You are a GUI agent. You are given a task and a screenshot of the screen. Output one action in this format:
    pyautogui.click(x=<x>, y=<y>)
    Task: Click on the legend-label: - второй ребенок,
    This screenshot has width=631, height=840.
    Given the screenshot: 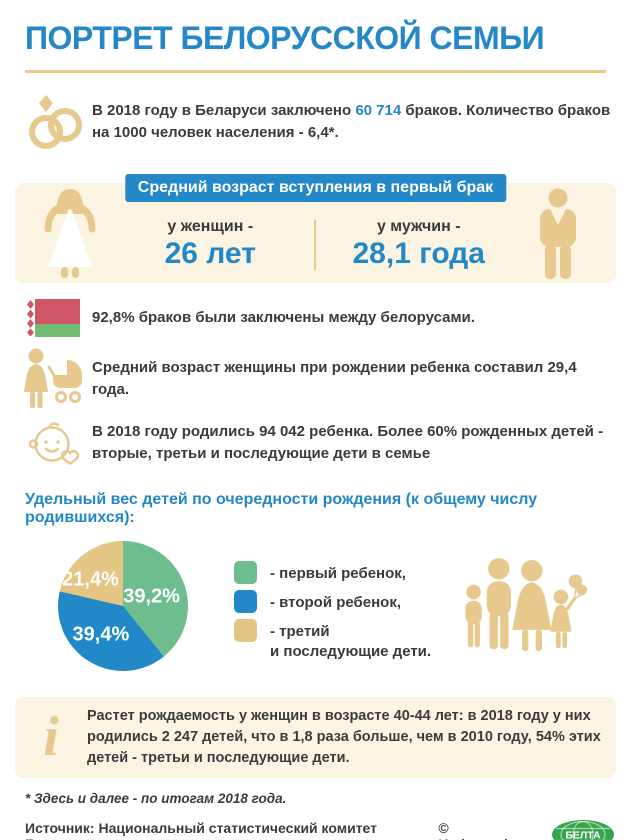 What is the action you would take?
    pyautogui.click(x=336, y=602)
    